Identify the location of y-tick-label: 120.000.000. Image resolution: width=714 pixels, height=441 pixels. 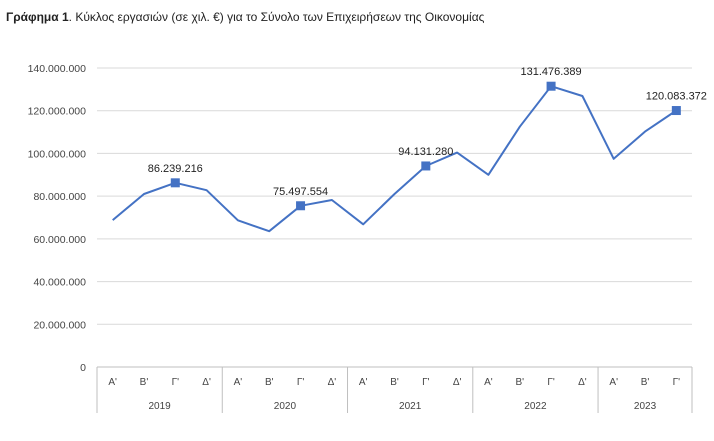
(57, 112).